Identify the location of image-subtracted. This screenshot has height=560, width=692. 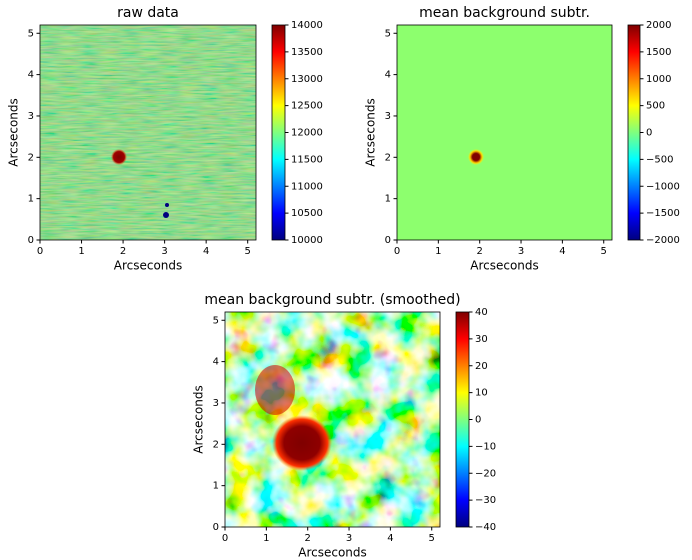
(504, 132).